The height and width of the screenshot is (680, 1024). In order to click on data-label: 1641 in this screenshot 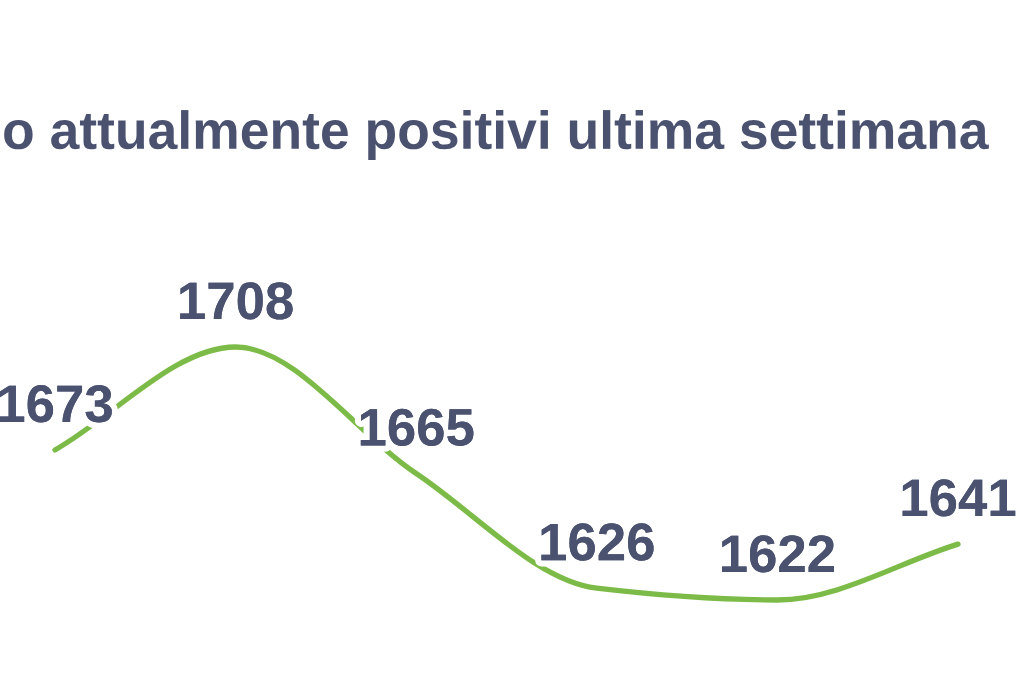, I will do `click(959, 498)`.